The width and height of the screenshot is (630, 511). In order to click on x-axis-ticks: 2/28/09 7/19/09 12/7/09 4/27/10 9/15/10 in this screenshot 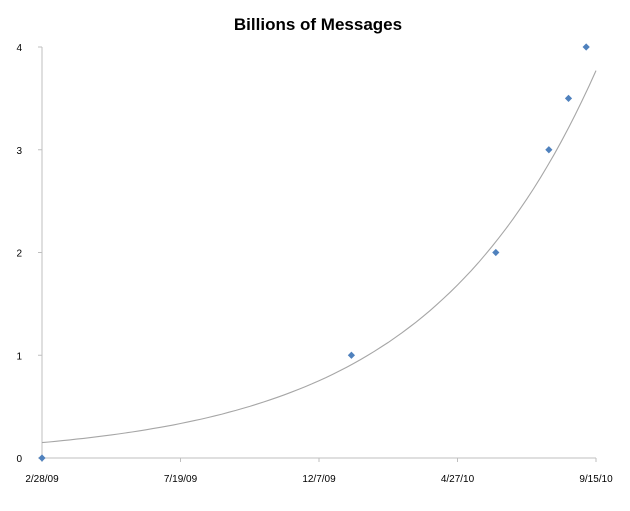, I will do `click(319, 471)`.